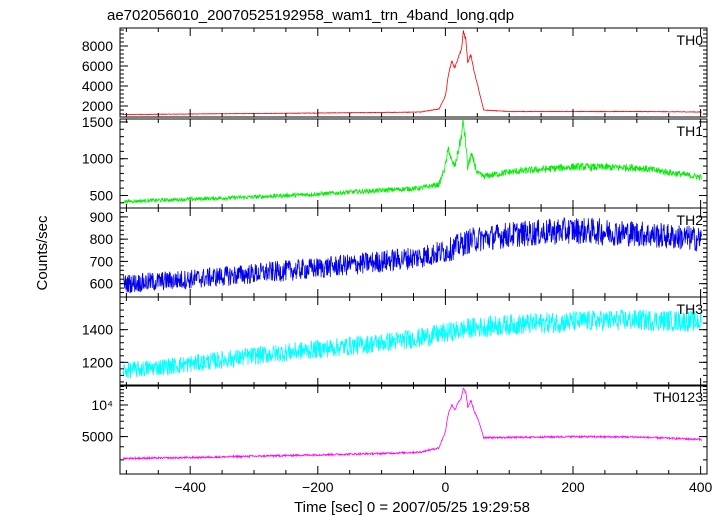  What do you see at coordinates (412, 255) in the screenshot?
I see `series-line-th2` at bounding box center [412, 255].